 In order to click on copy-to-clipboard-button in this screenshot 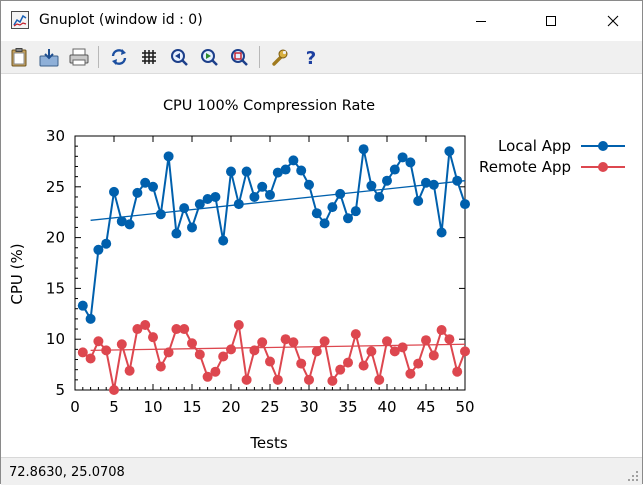, I will do `click(19, 57)`.